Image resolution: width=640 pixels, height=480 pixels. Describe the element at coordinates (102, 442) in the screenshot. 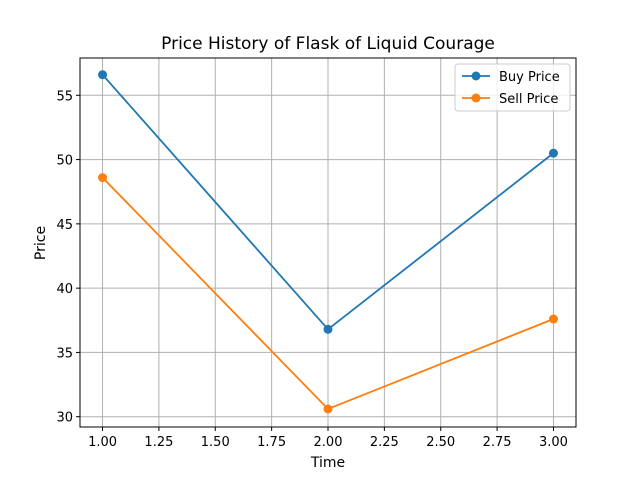

I see `x-tick-label: 1.00` at that location.